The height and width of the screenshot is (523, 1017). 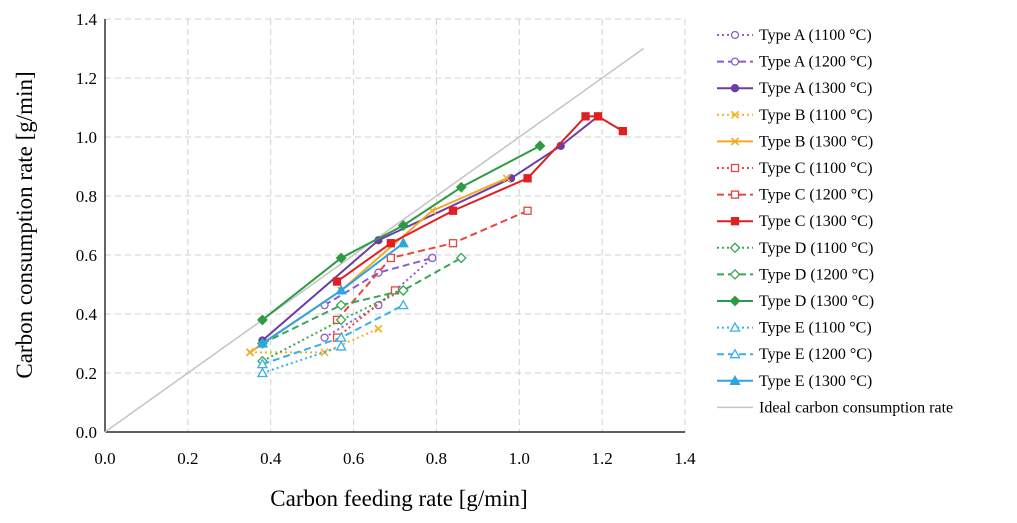 What do you see at coordinates (104, 458) in the screenshot?
I see `x-tick-label: 0.0` at bounding box center [104, 458].